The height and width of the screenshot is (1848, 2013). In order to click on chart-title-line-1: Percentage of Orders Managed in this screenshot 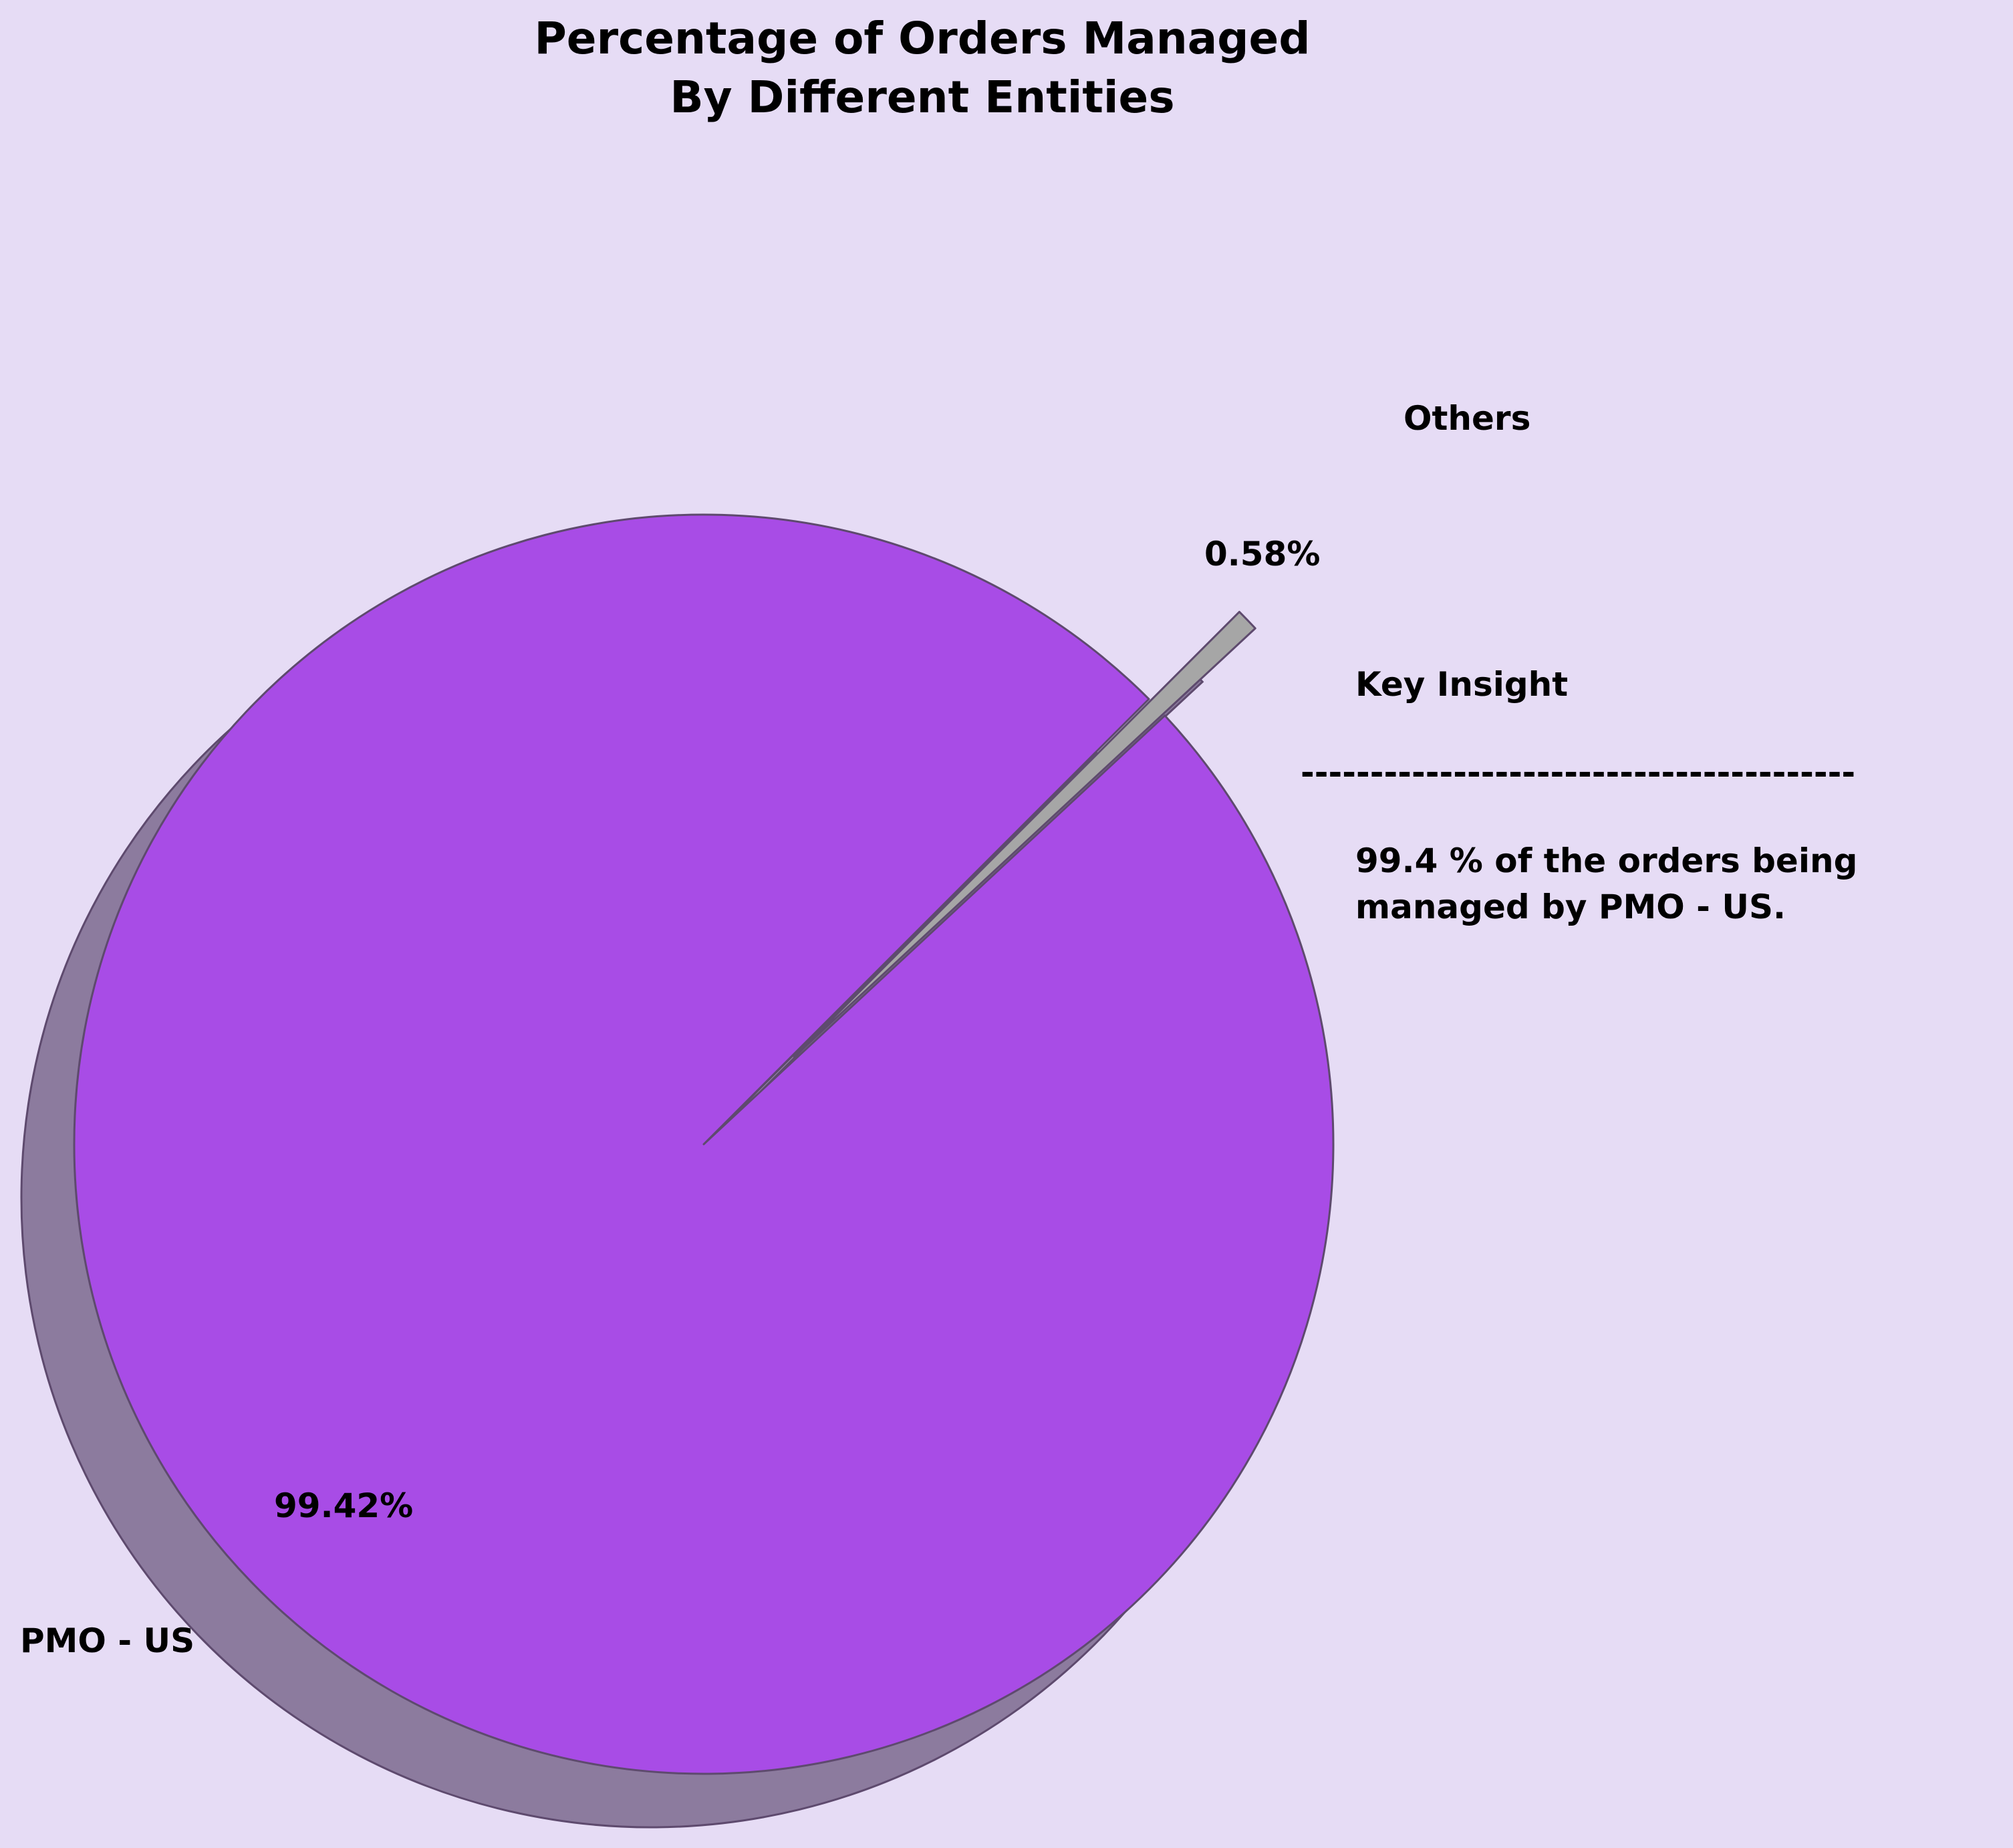, I will do `click(922, 38)`.